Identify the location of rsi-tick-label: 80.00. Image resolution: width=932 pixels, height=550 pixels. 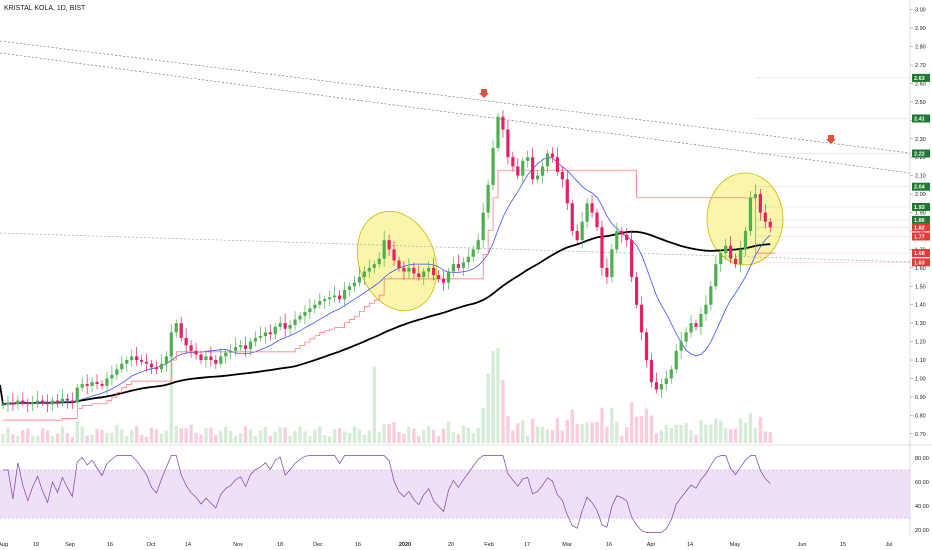
(922, 459).